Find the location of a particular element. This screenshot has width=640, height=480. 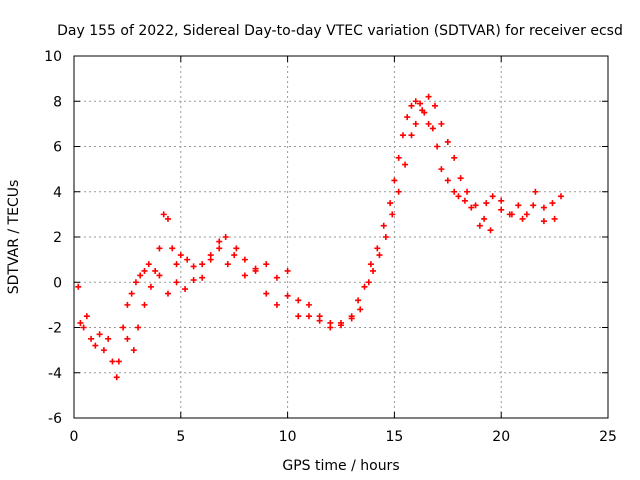

x-tick-label: 0 is located at coordinates (74, 437).